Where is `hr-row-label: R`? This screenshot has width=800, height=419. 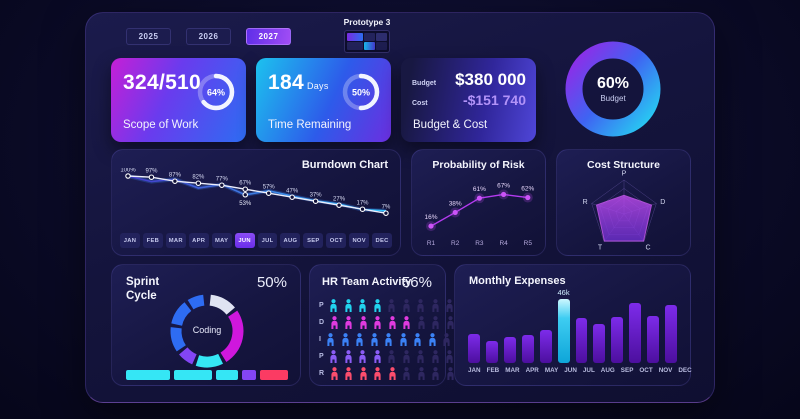
hr-row-label: R is located at coordinates (322, 373).